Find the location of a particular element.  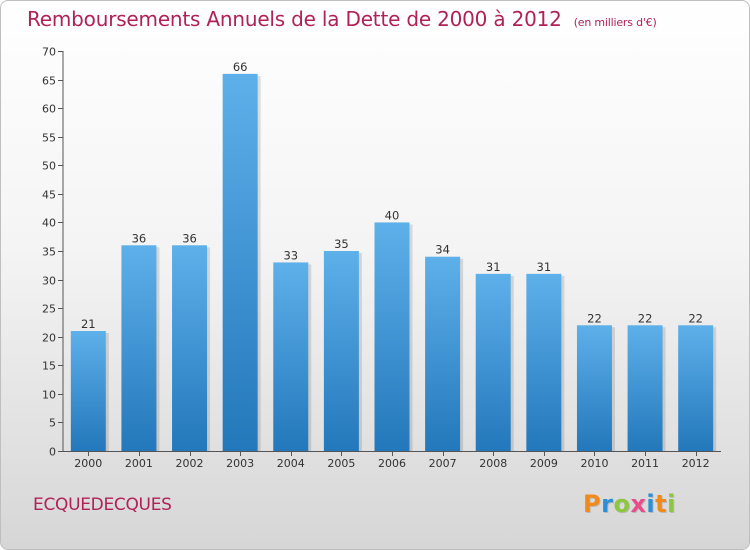

bar-2007 is located at coordinates (443, 353).